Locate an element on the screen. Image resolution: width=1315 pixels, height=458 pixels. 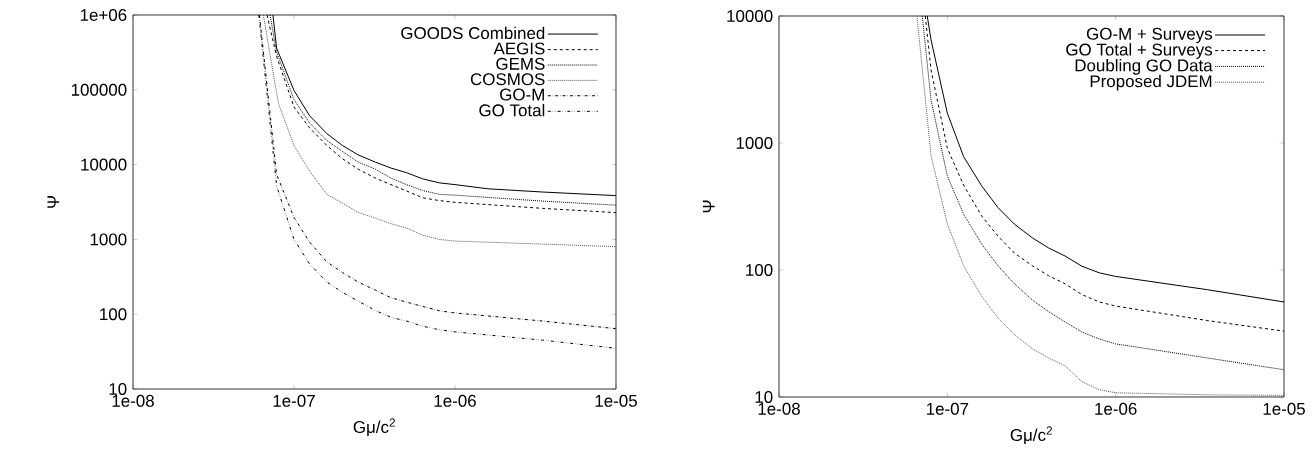
legend-label: GEMS is located at coordinates (520, 63).